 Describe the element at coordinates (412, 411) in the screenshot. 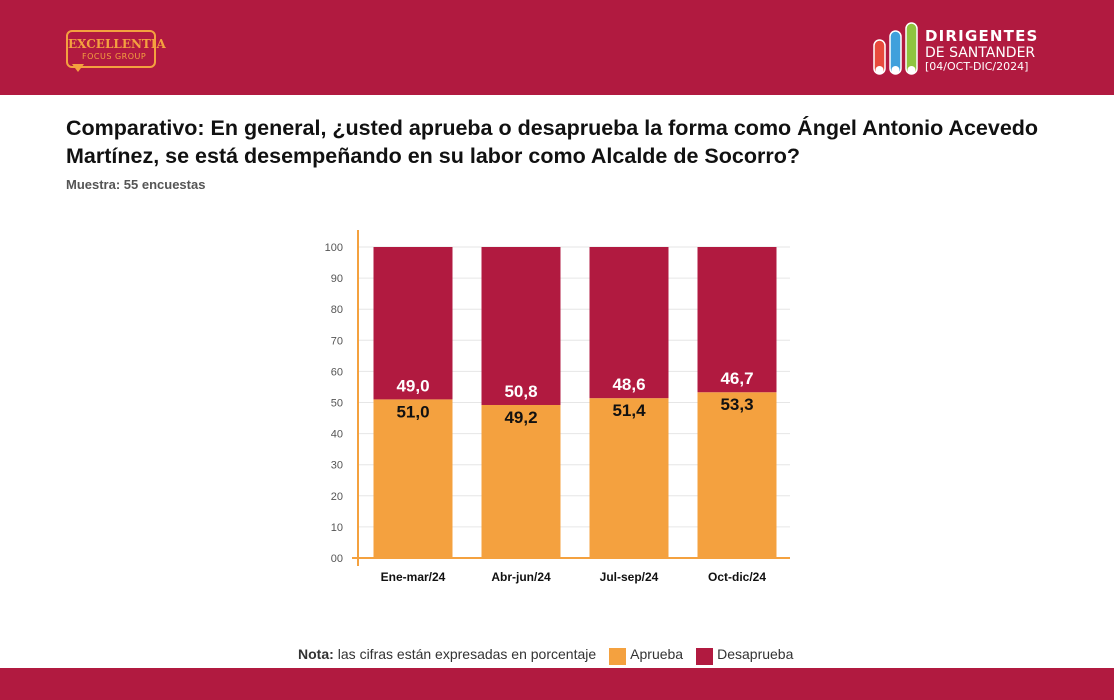

I see `data-label-aprueba: 51,0` at that location.